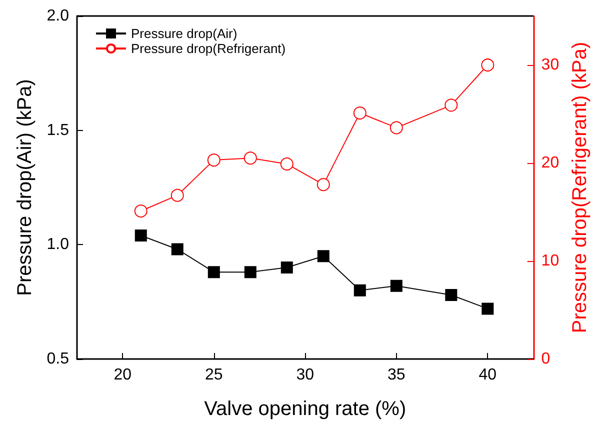  What do you see at coordinates (58, 130) in the screenshot?
I see `y-tick-label: 1.5` at bounding box center [58, 130].